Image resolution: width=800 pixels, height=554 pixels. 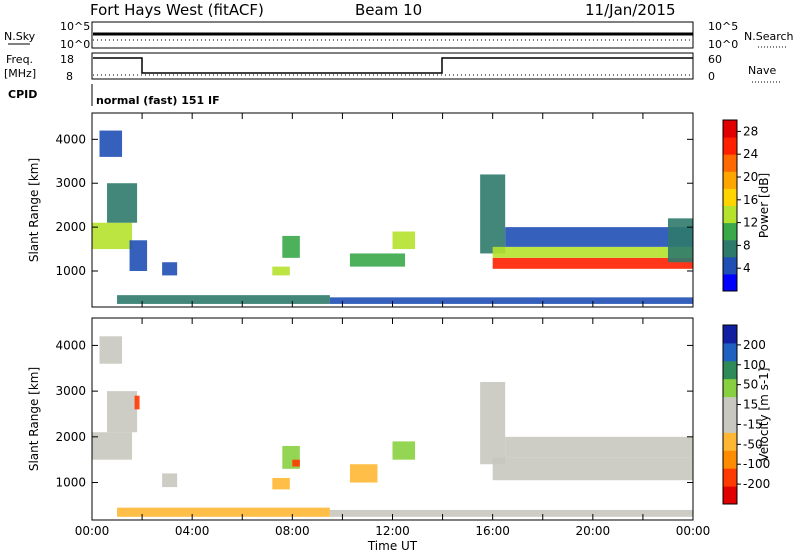 I want to click on nave-lo-label: 0, so click(x=711, y=76).